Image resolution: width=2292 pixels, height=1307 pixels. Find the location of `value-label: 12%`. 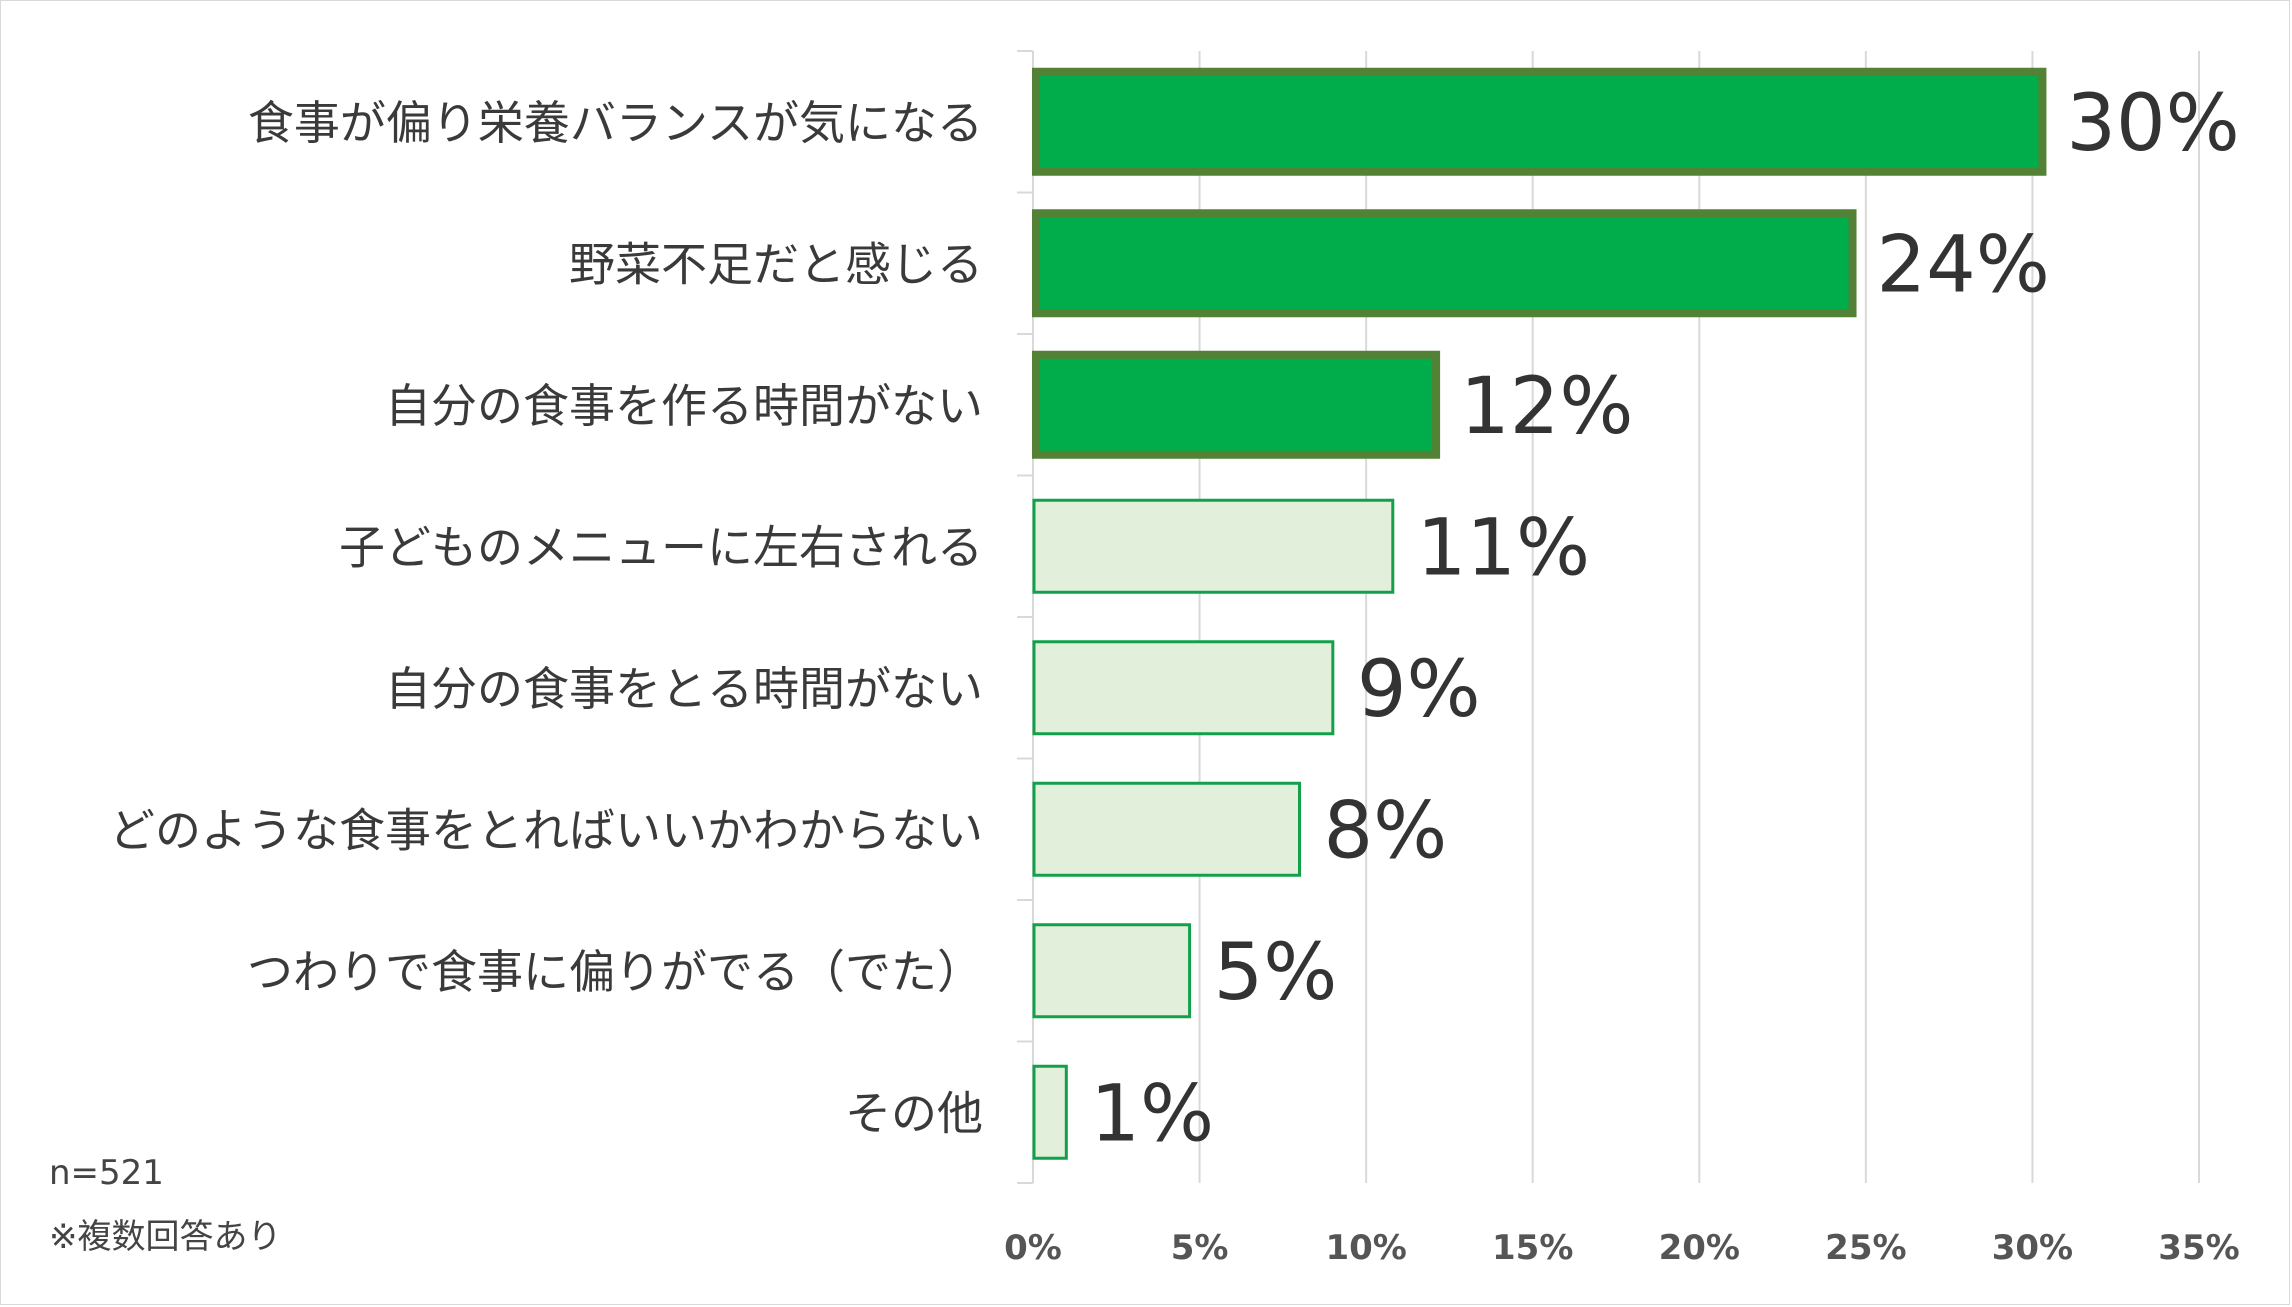

value-label: 12% is located at coordinates (1546, 407).